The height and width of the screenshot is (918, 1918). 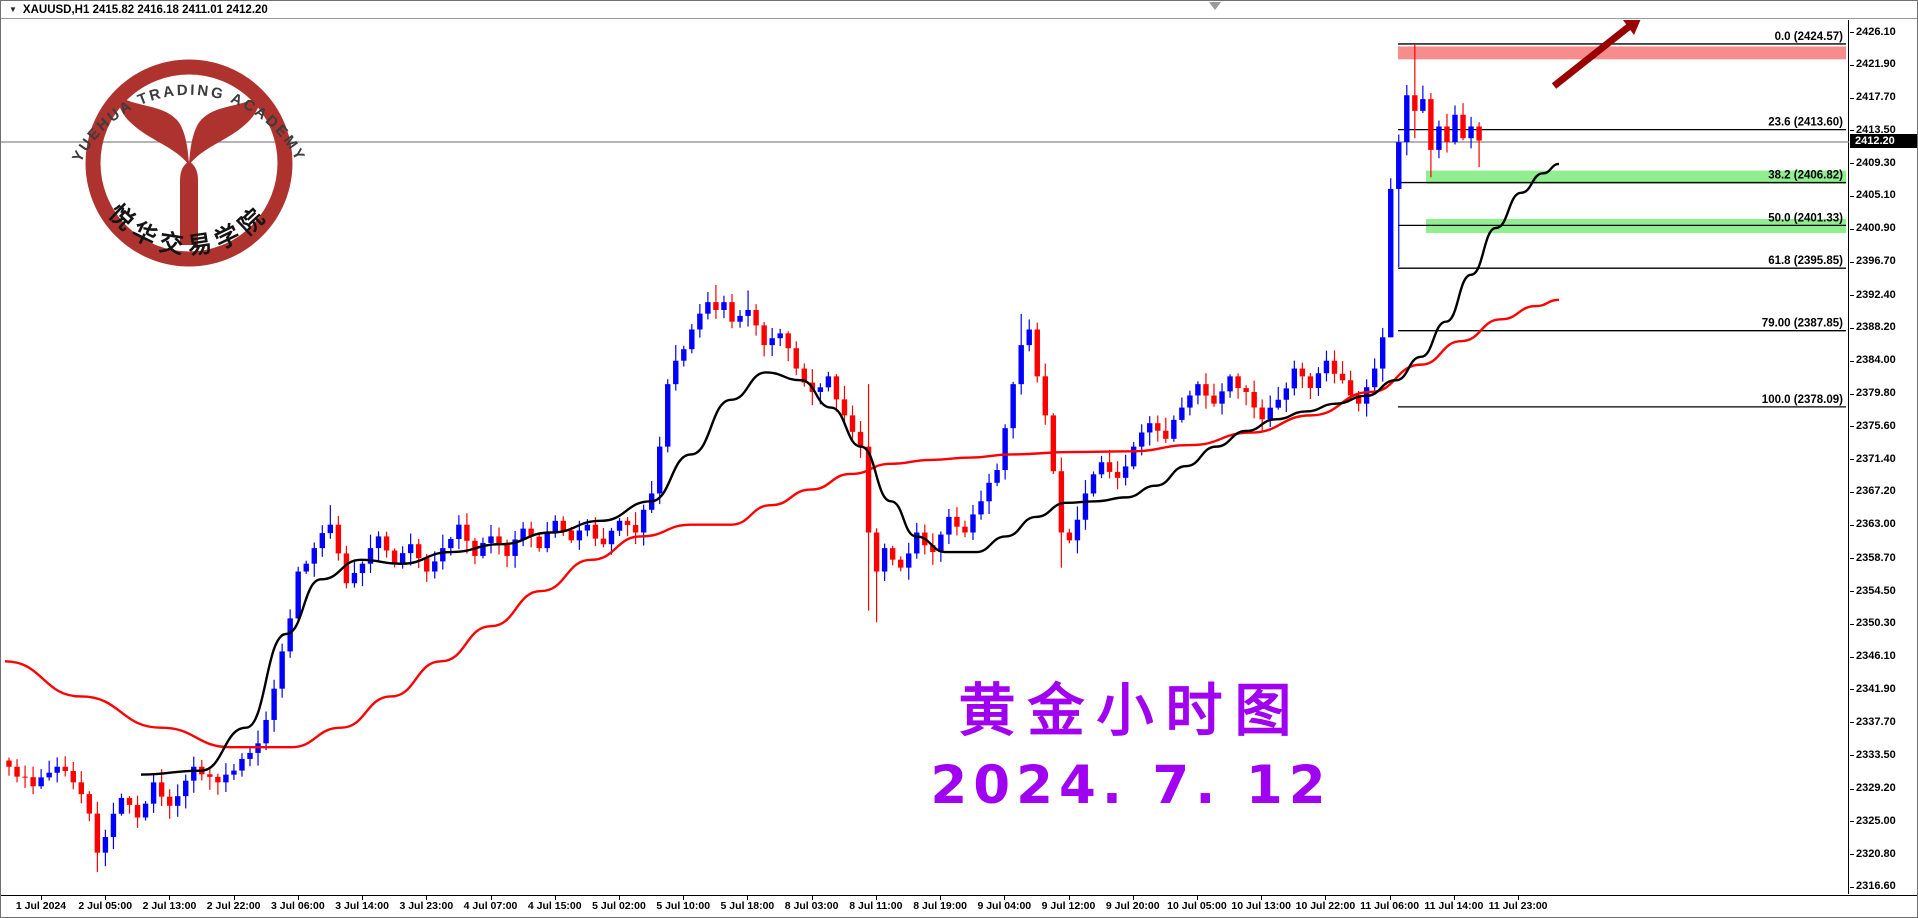 I want to click on price-tick-label: 2329.20, so click(x=1876, y=788).